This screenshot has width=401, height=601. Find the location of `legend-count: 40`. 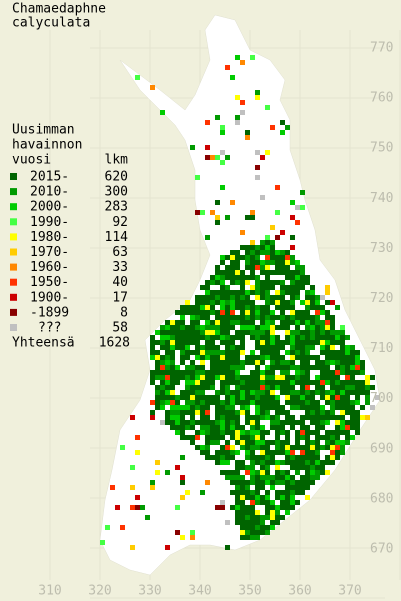

legend-count: 40 is located at coordinates (120, 282).